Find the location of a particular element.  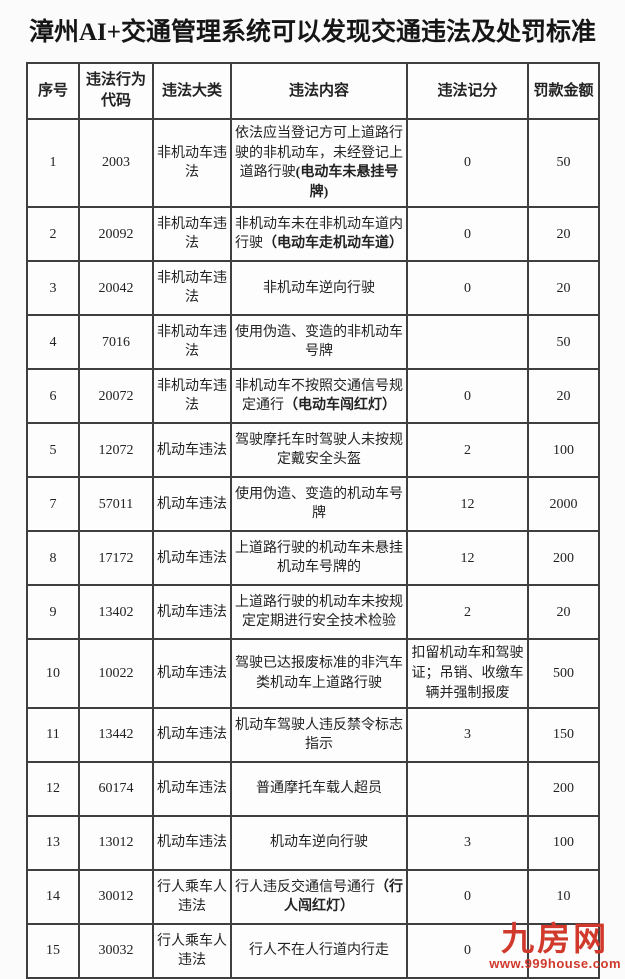

cell-content: 机动车逆向行驶 is located at coordinates (319, 843).